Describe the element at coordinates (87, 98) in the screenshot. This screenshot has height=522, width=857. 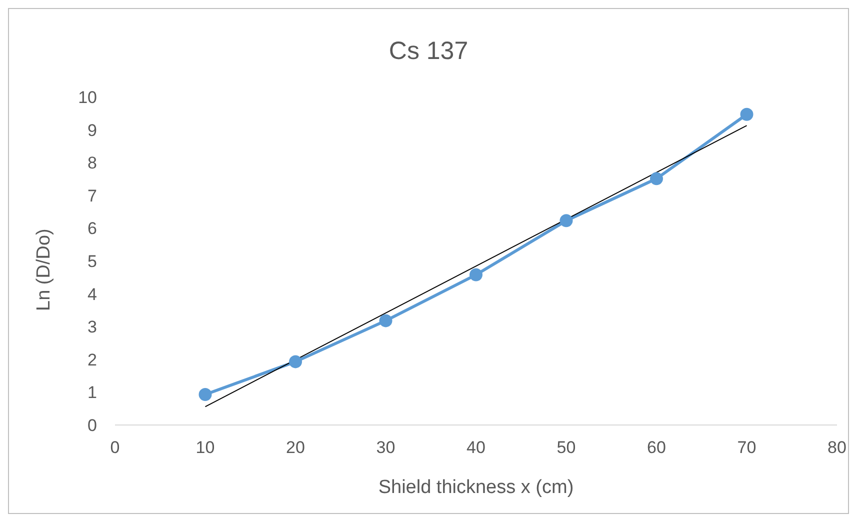
I see `y-tick-label: 10` at that location.